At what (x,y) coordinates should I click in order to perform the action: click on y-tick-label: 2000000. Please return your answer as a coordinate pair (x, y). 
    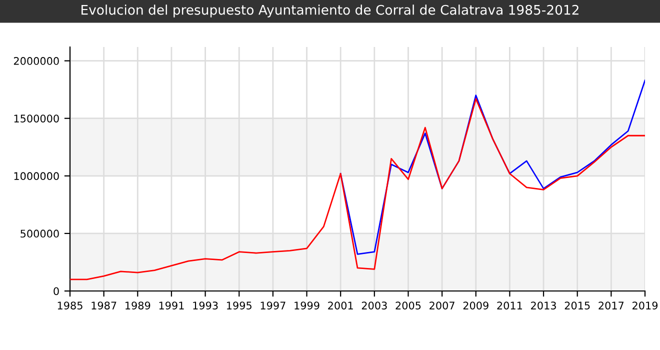
    Looking at the image, I should click on (36, 61).